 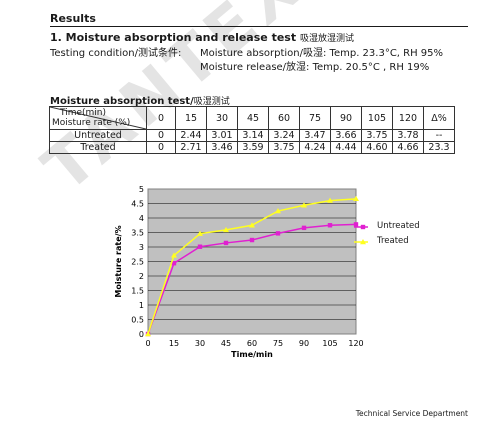 I want to click on header-time-label: Time(min), so click(x=82, y=113).